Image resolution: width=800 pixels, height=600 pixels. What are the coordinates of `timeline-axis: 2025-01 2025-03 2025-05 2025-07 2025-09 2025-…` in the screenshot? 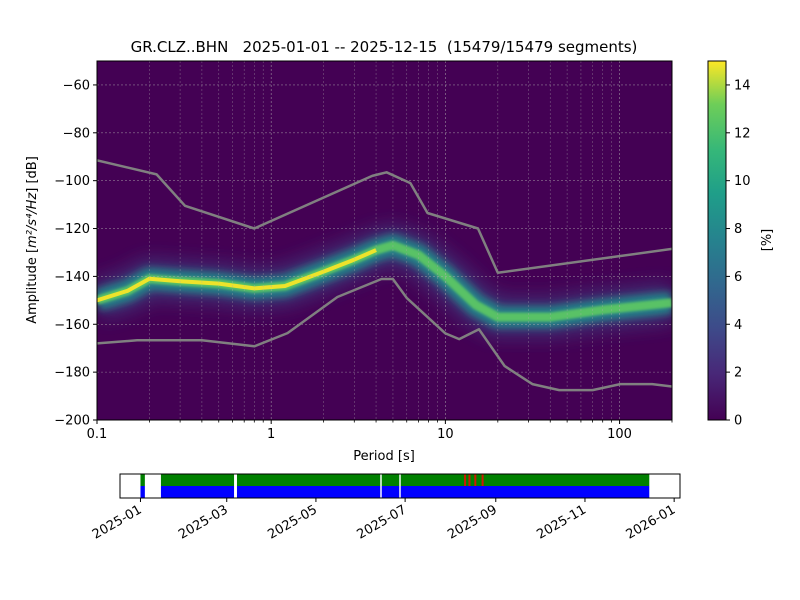 It's located at (384, 520).